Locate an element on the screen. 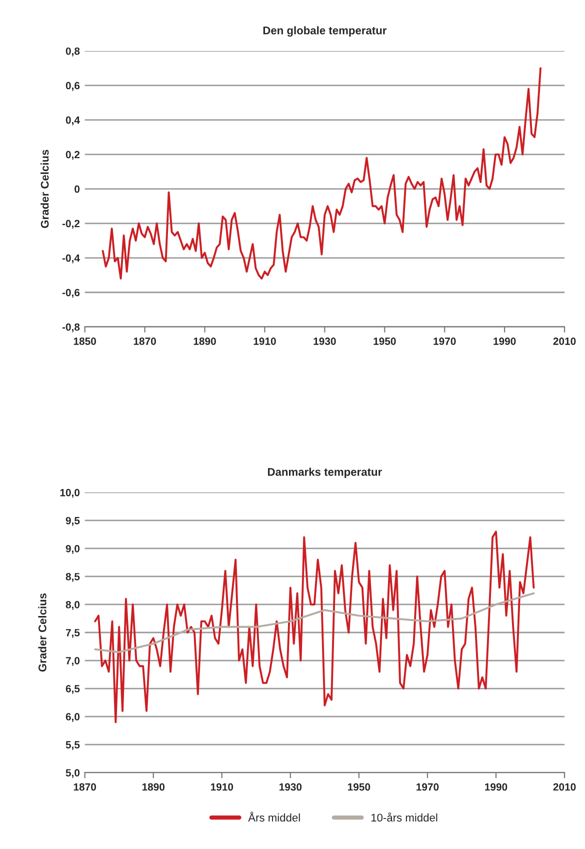 The image size is (585, 849). y-tick-label: -0,2 is located at coordinates (71, 224).